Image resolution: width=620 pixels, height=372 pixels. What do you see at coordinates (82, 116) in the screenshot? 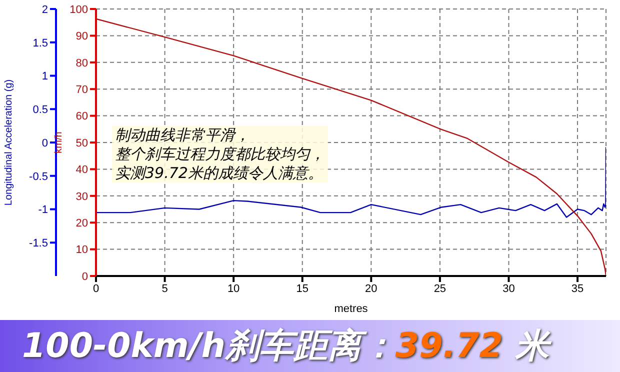
I see `y2-tick-label: 60` at bounding box center [82, 116].